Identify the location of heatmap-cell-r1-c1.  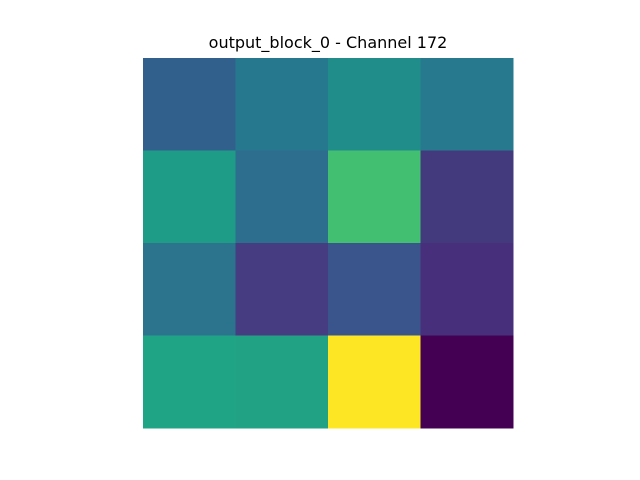
(282, 197).